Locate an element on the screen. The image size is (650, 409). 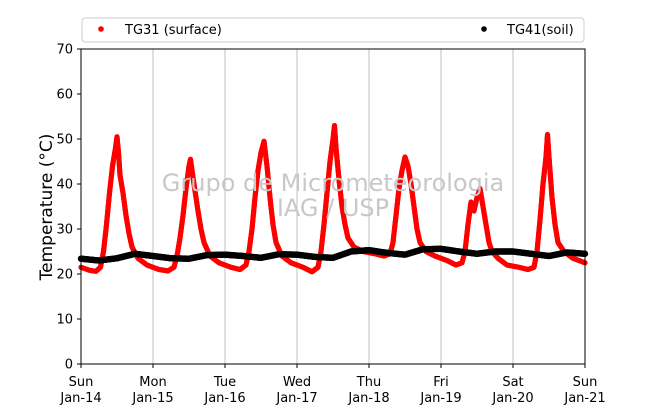
legend: TG31 (surface) TG41(soil) is located at coordinates (333, 30).